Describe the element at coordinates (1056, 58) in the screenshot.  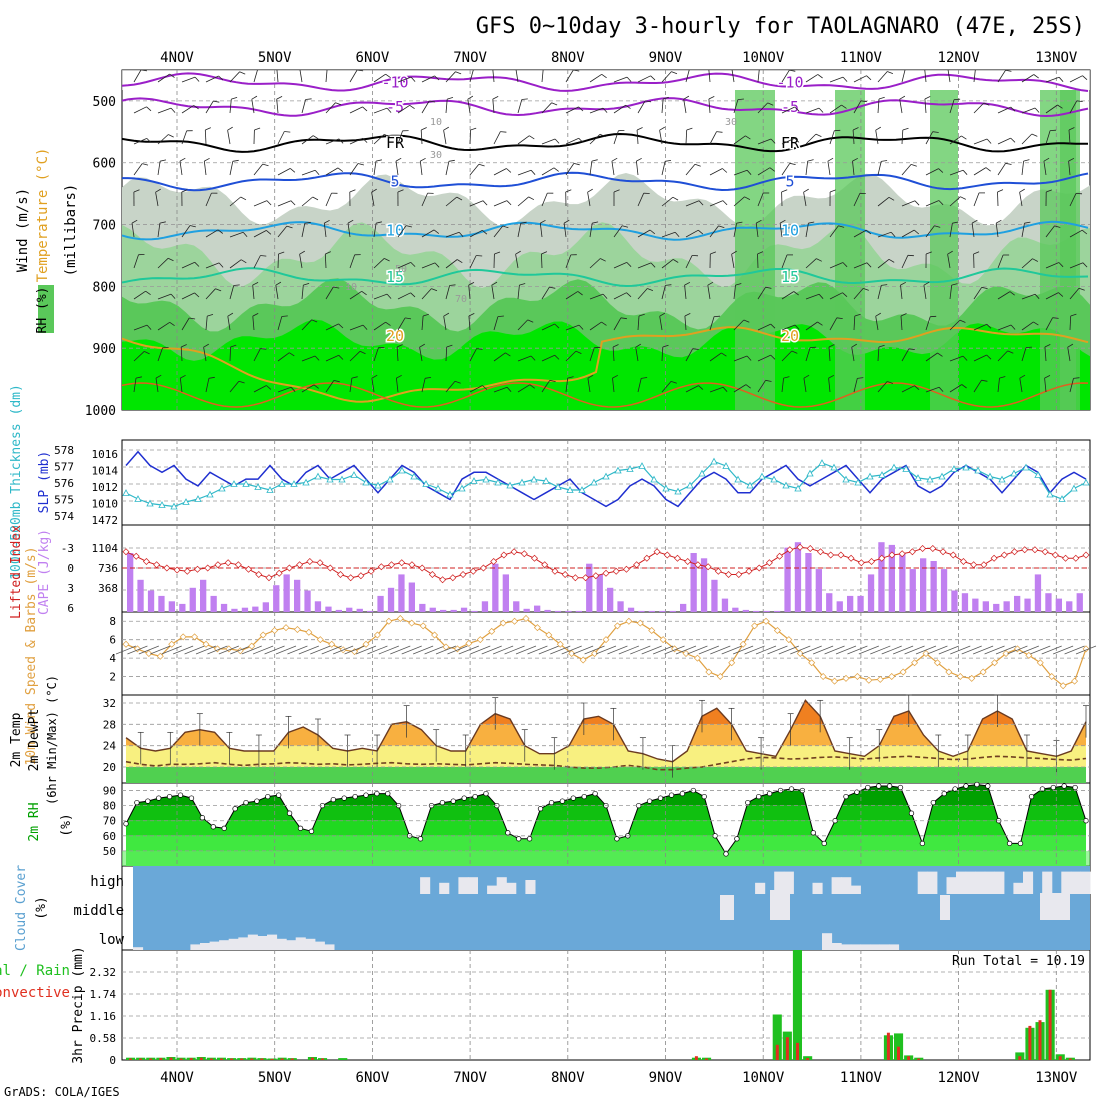
I see `day-label-13nov: 13NOV` at that location.